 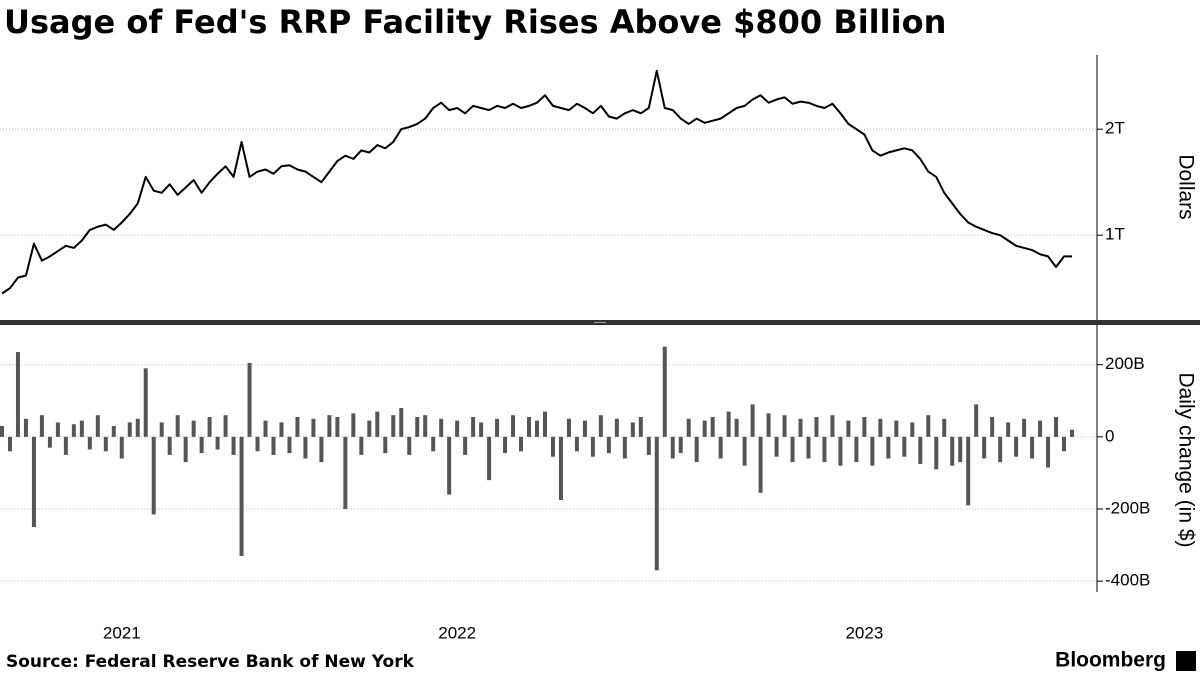 I want to click on brand-icon, so click(x=1186, y=661).